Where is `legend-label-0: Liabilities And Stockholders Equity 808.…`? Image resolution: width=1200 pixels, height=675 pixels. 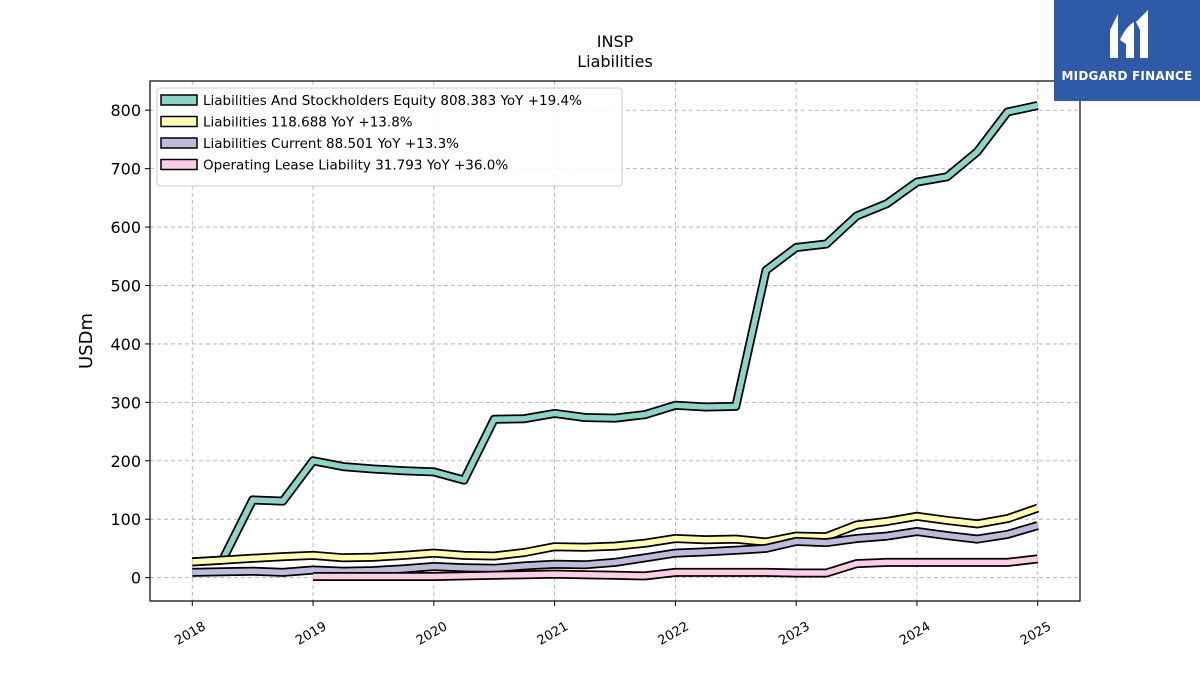
legend-label-0: Liabilities And Stockholders Equity 808.… is located at coordinates (392, 101).